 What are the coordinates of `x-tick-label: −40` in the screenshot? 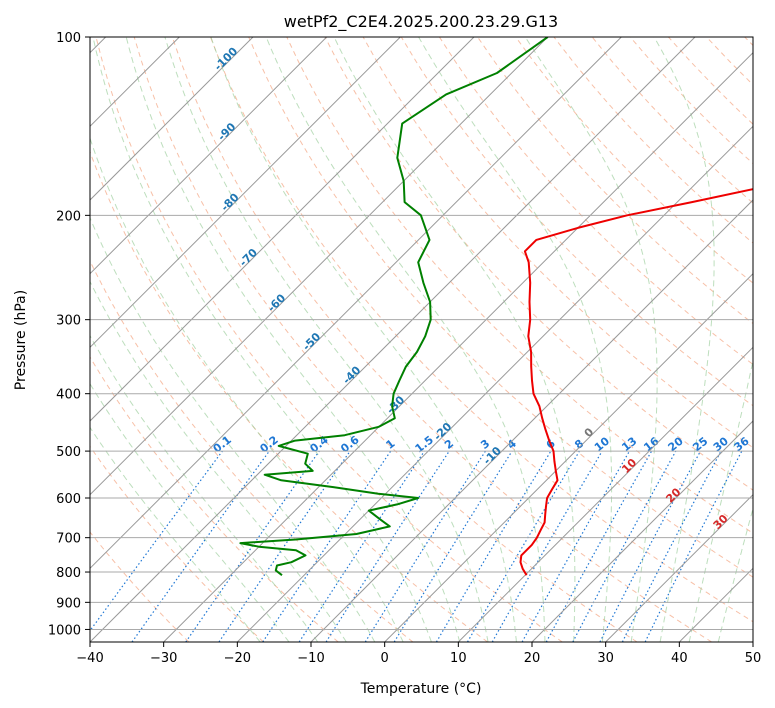 It's located at (89, 658).